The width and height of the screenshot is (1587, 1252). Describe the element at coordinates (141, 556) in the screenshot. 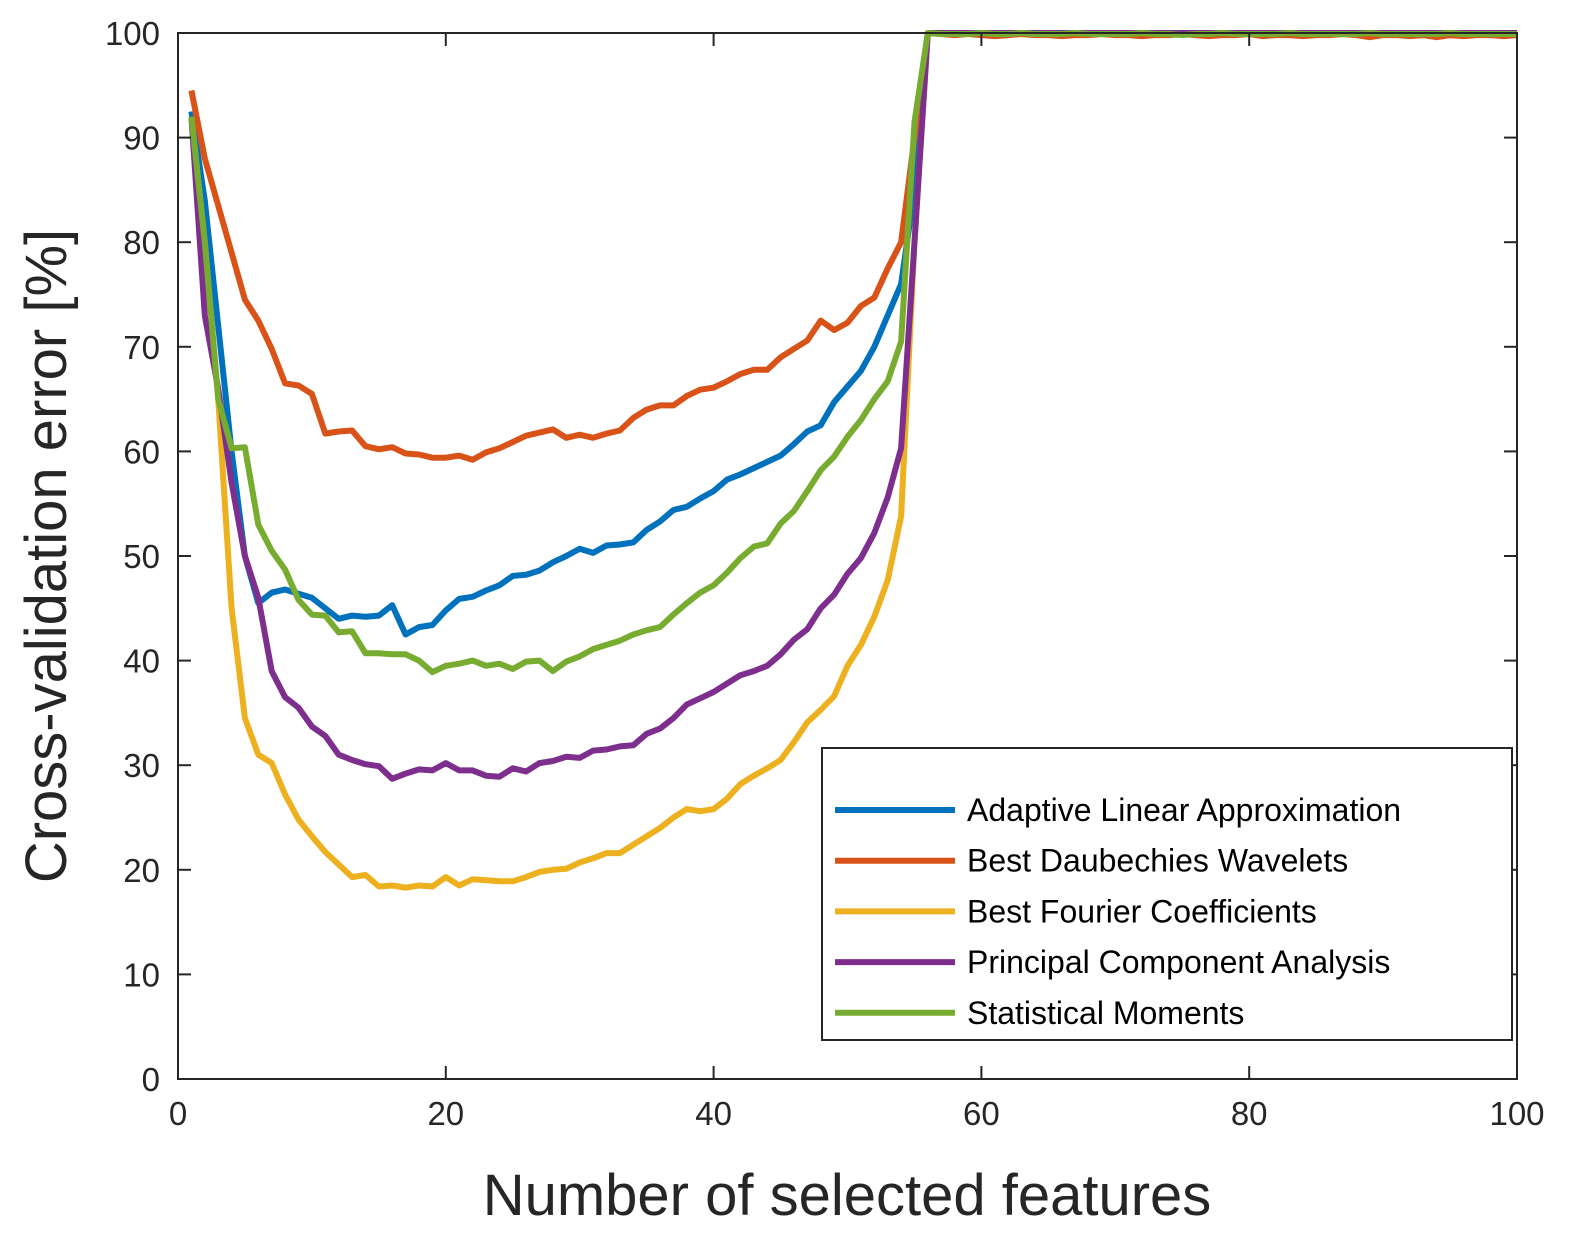

I see `y-tick-label: 50` at that location.